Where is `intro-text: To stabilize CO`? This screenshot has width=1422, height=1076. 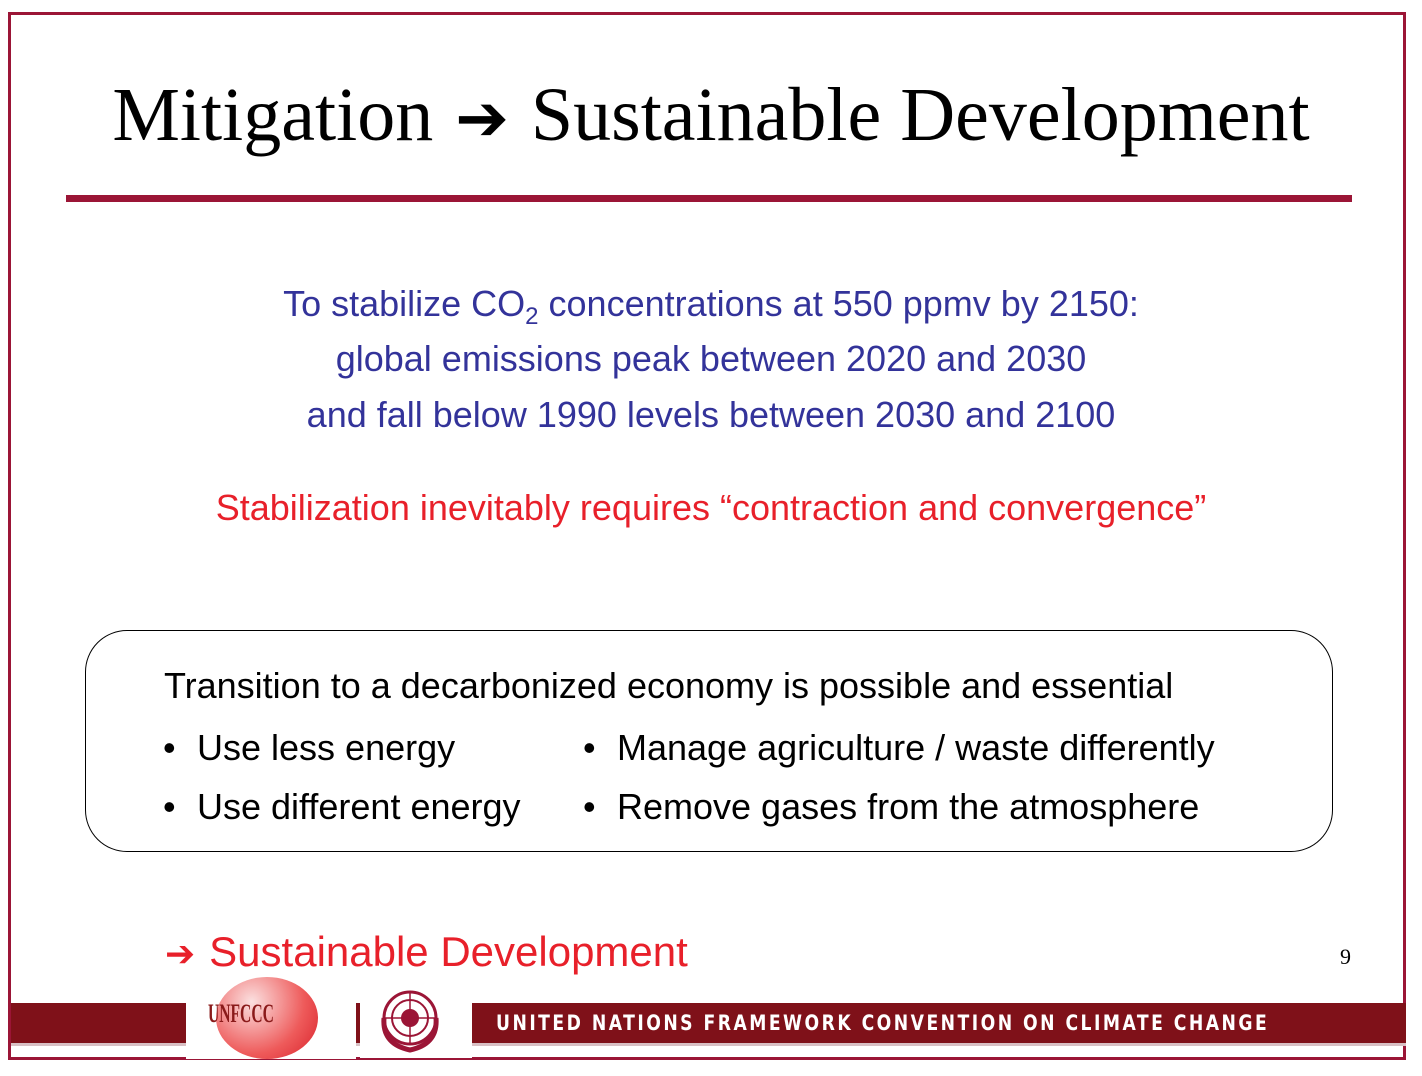
intro-text: To stabilize CO is located at coordinates (404, 303).